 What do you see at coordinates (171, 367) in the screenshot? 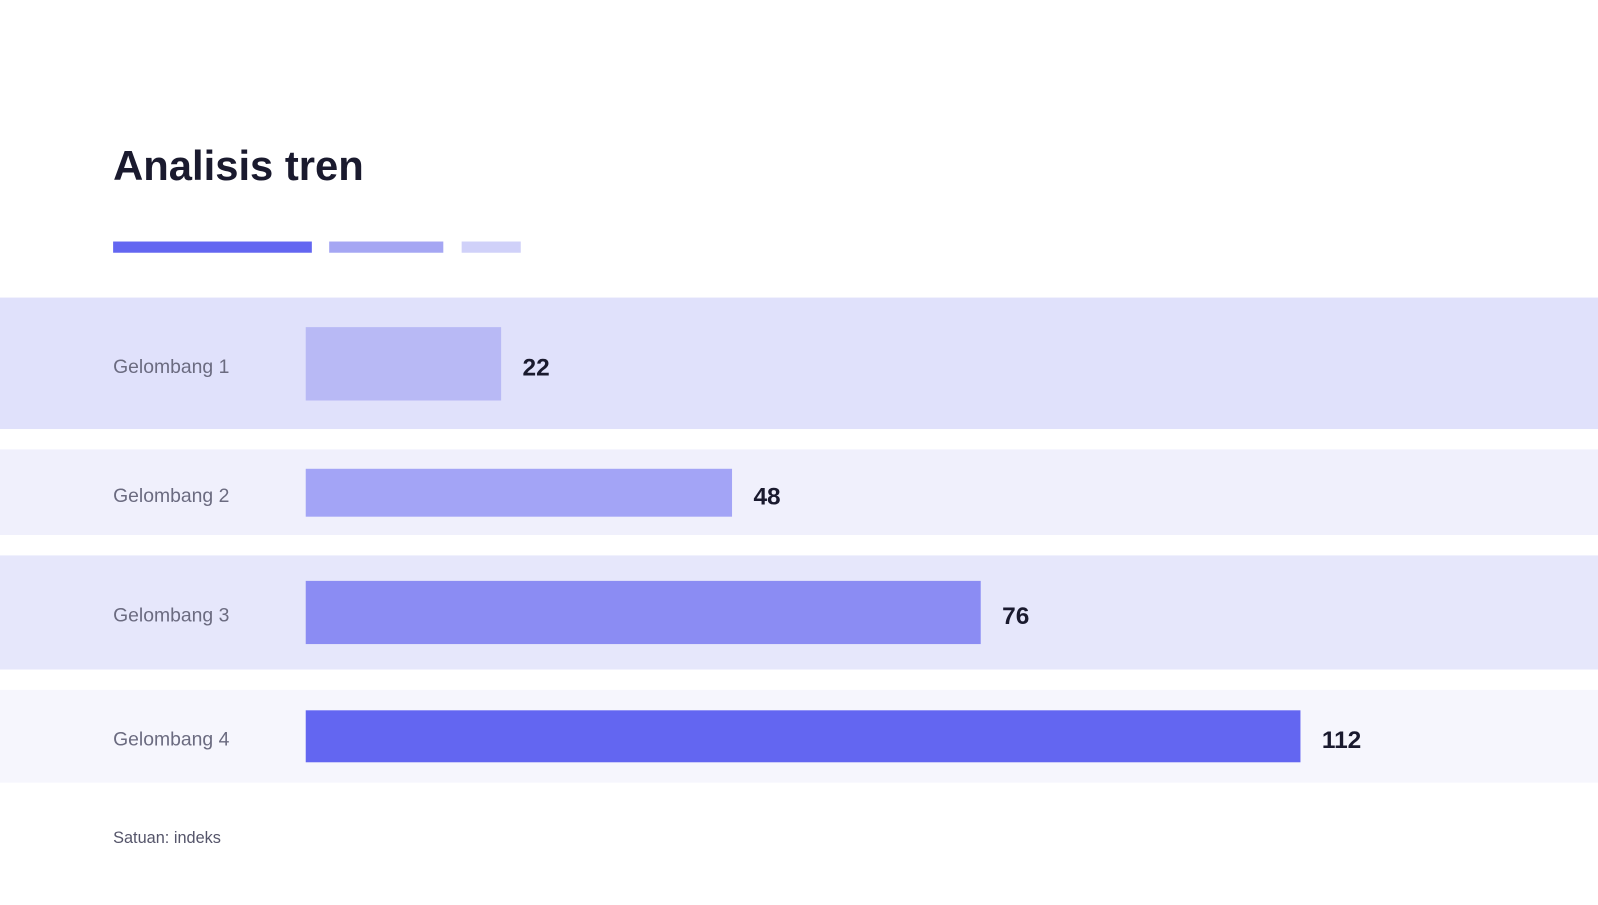
I see `category-label: Gelombang 1` at bounding box center [171, 367].